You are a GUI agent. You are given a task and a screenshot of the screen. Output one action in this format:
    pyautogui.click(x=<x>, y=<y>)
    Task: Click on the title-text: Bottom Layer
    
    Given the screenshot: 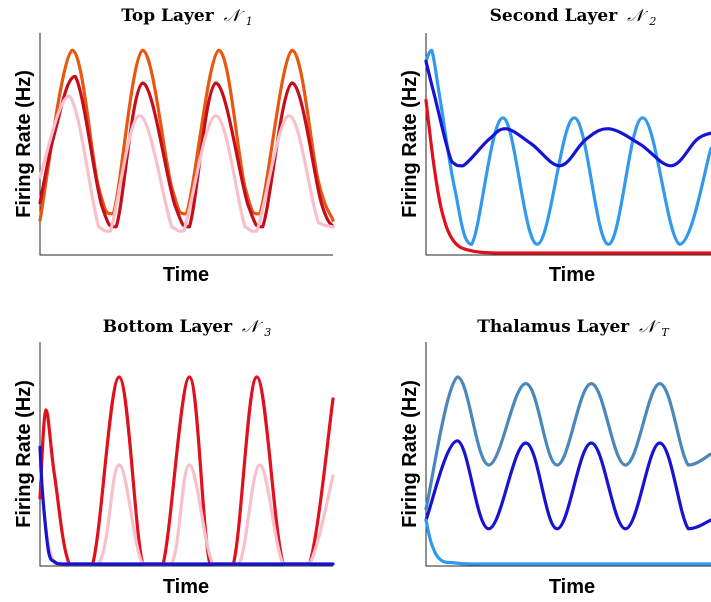 What is the action you would take?
    pyautogui.click(x=168, y=327)
    